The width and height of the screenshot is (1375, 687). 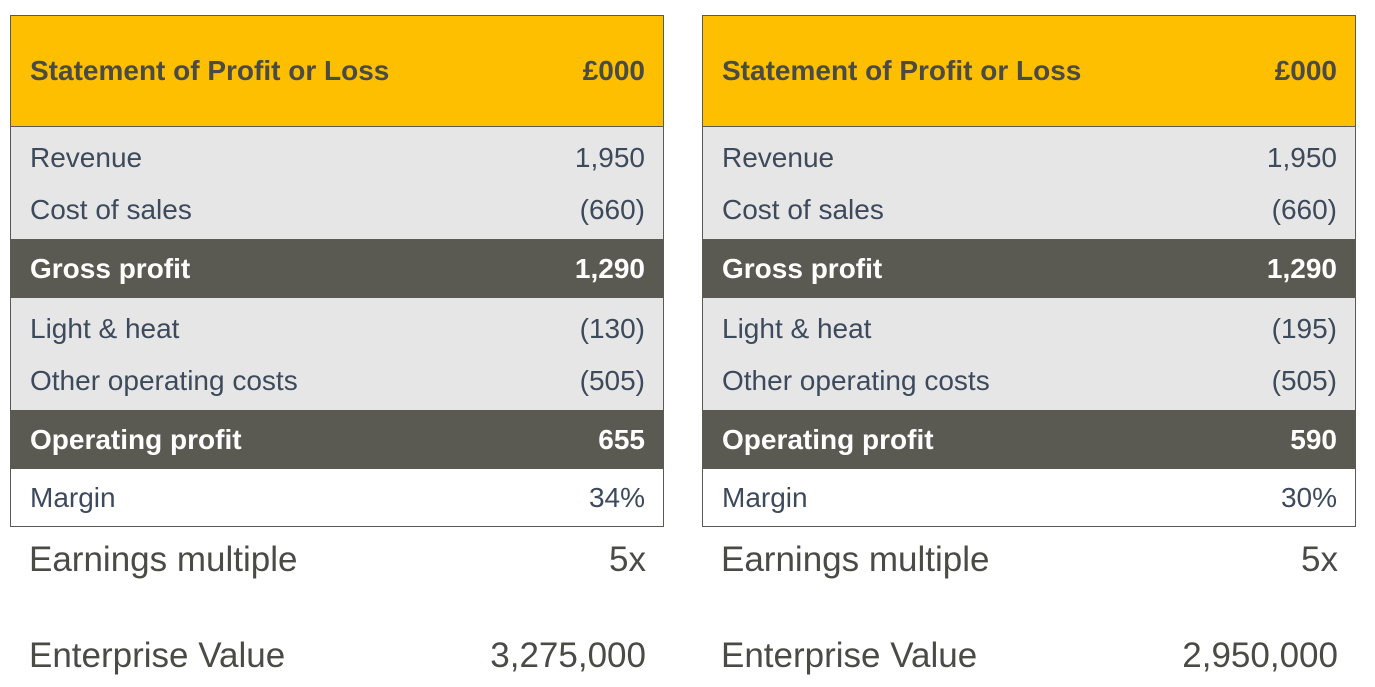 I want to click on table-row-margin: Margin 30%, so click(x=1029, y=497).